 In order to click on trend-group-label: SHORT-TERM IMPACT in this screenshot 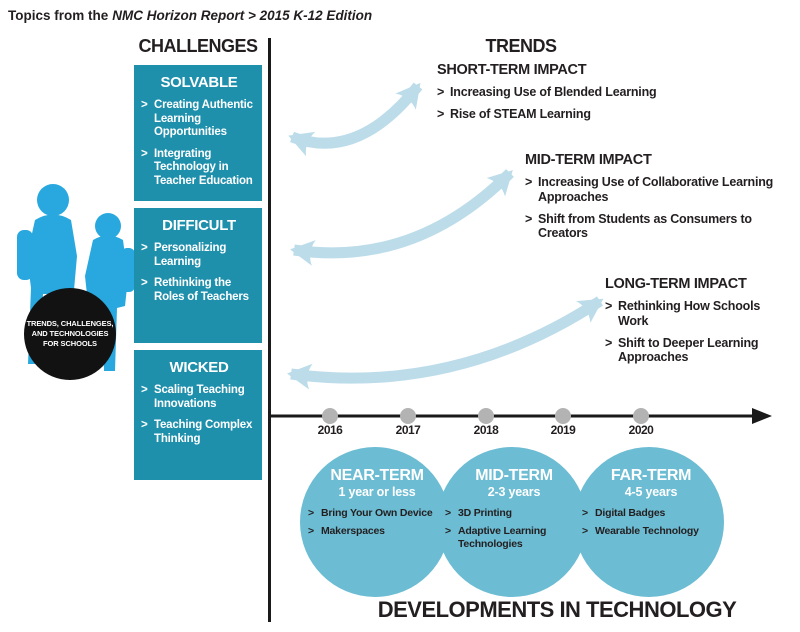, I will do `click(512, 70)`.